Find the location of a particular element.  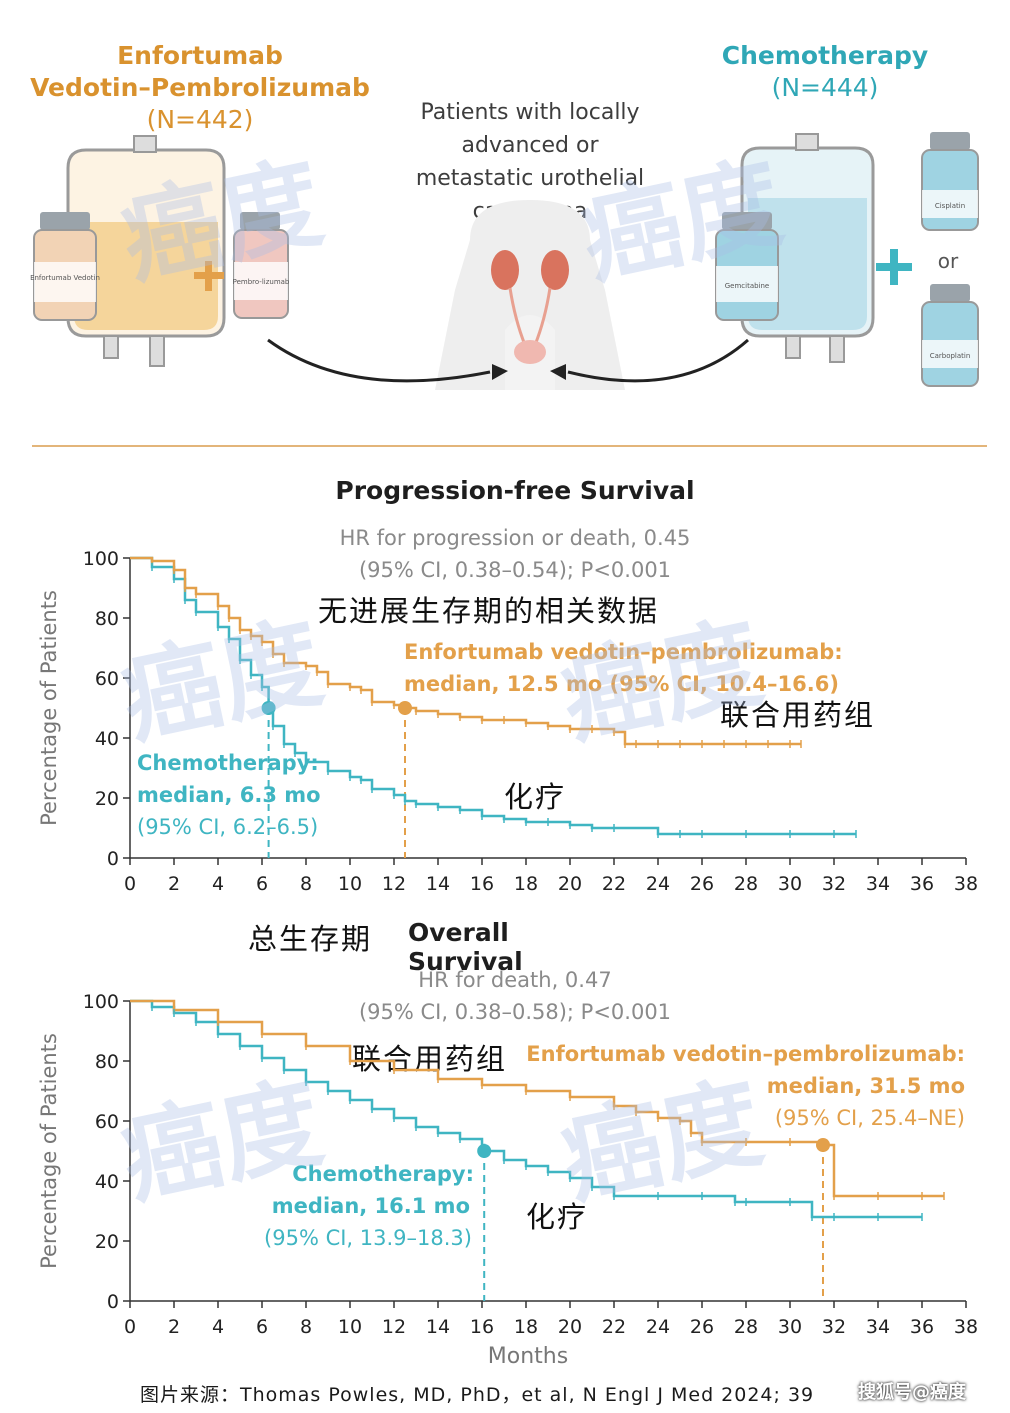

pfs-x-tick-label: 10 is located at coordinates (350, 884).